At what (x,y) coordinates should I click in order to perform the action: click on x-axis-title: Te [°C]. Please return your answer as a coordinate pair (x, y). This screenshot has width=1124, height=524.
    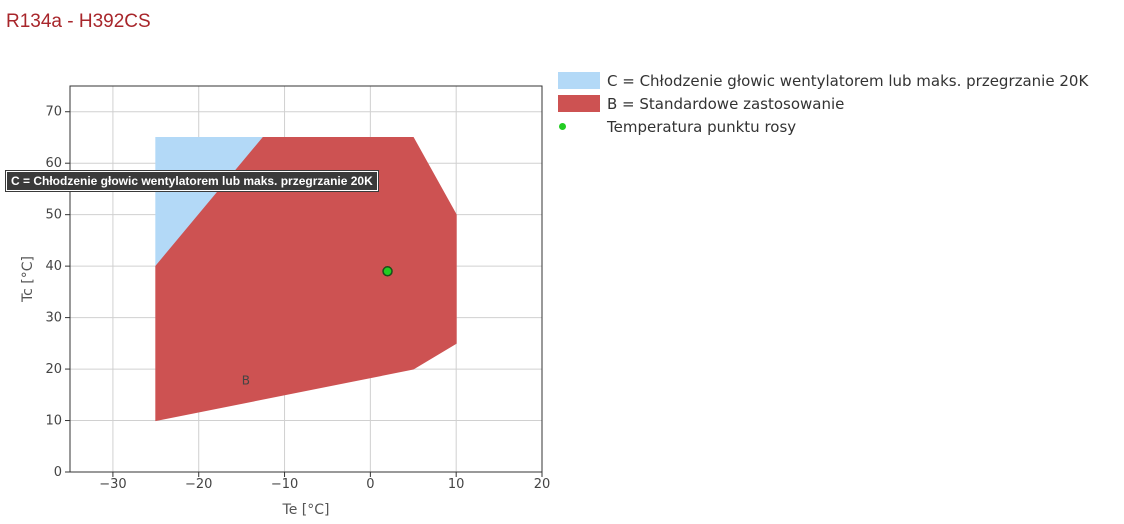
    Looking at the image, I should click on (306, 510).